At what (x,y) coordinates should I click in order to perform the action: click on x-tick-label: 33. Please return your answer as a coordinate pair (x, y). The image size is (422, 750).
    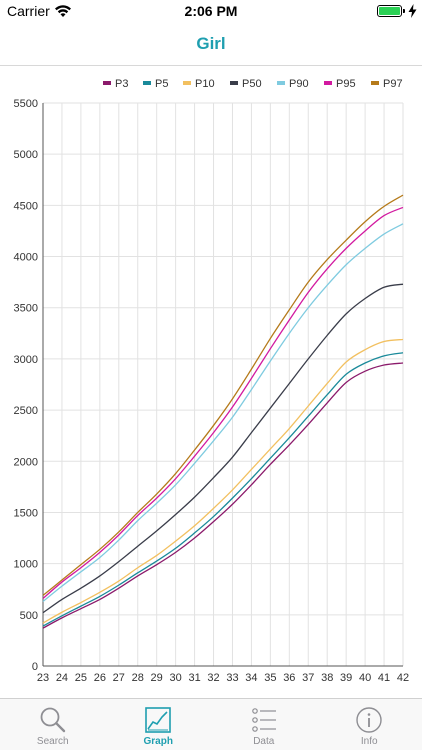
    Looking at the image, I should click on (232, 678).